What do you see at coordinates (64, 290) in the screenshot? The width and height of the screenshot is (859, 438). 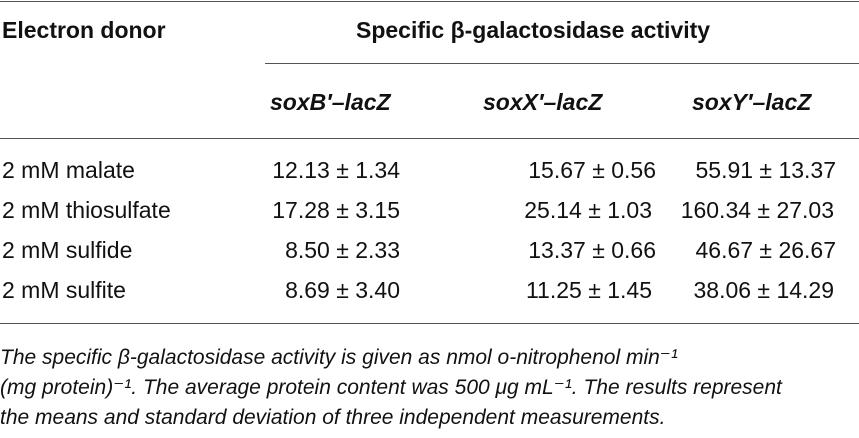 I see `row-donor-sulfite: 2 mM sulfite` at bounding box center [64, 290].